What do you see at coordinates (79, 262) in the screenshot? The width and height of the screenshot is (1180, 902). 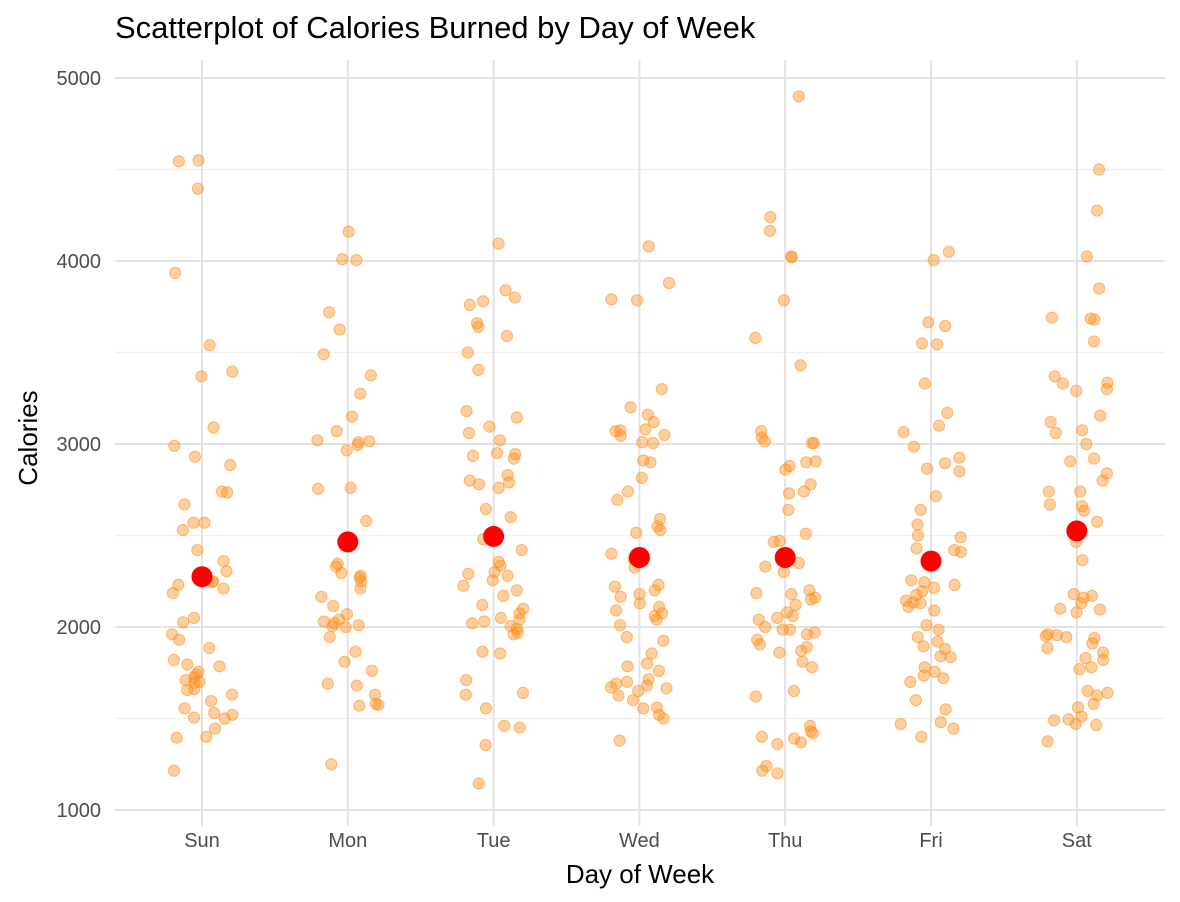 I see `y-tick-label: 4000` at bounding box center [79, 262].